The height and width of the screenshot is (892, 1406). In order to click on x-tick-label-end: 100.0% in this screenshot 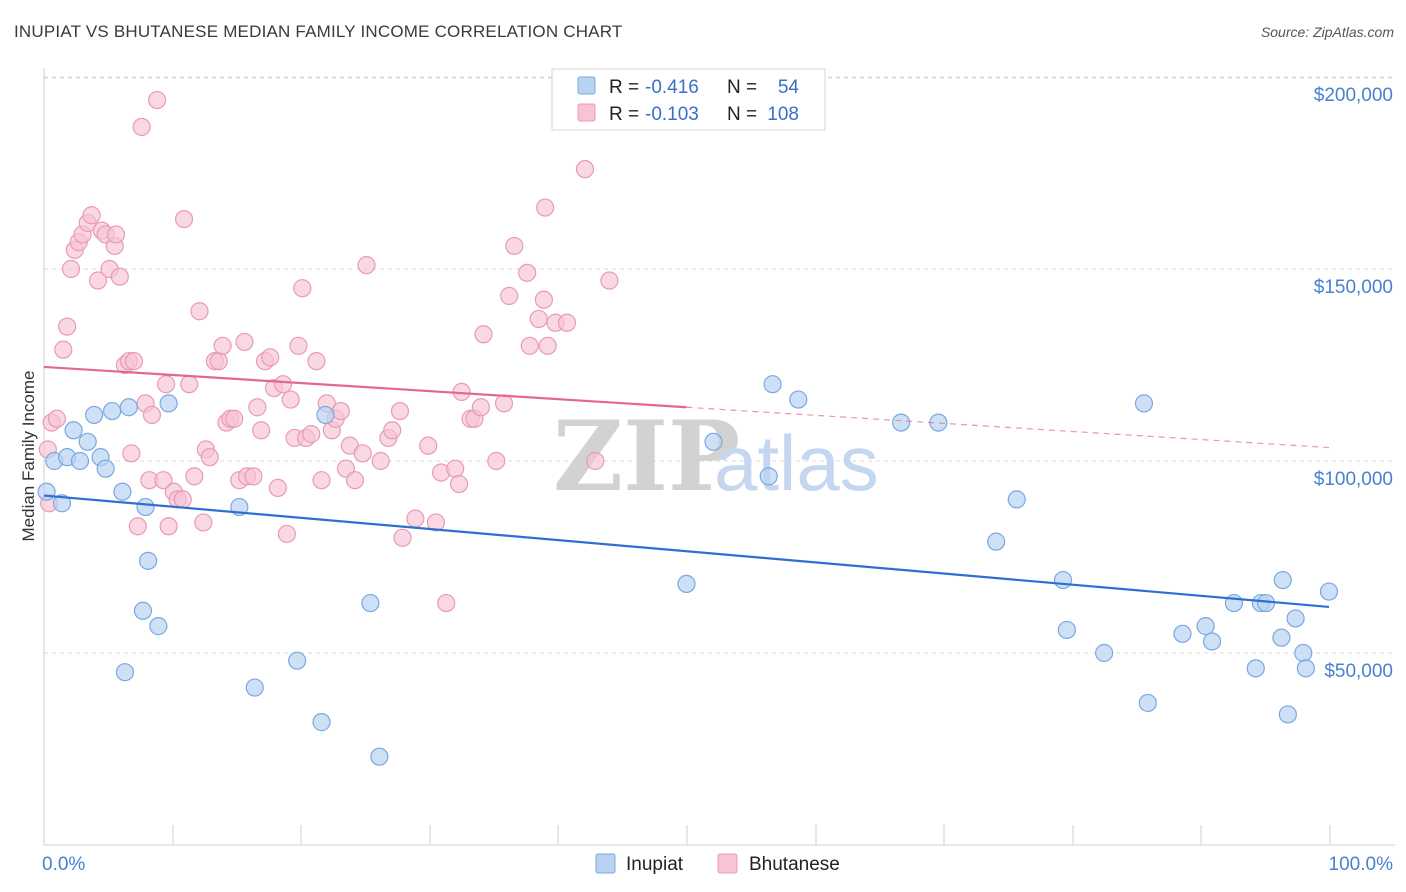, I will do `click(1361, 864)`.